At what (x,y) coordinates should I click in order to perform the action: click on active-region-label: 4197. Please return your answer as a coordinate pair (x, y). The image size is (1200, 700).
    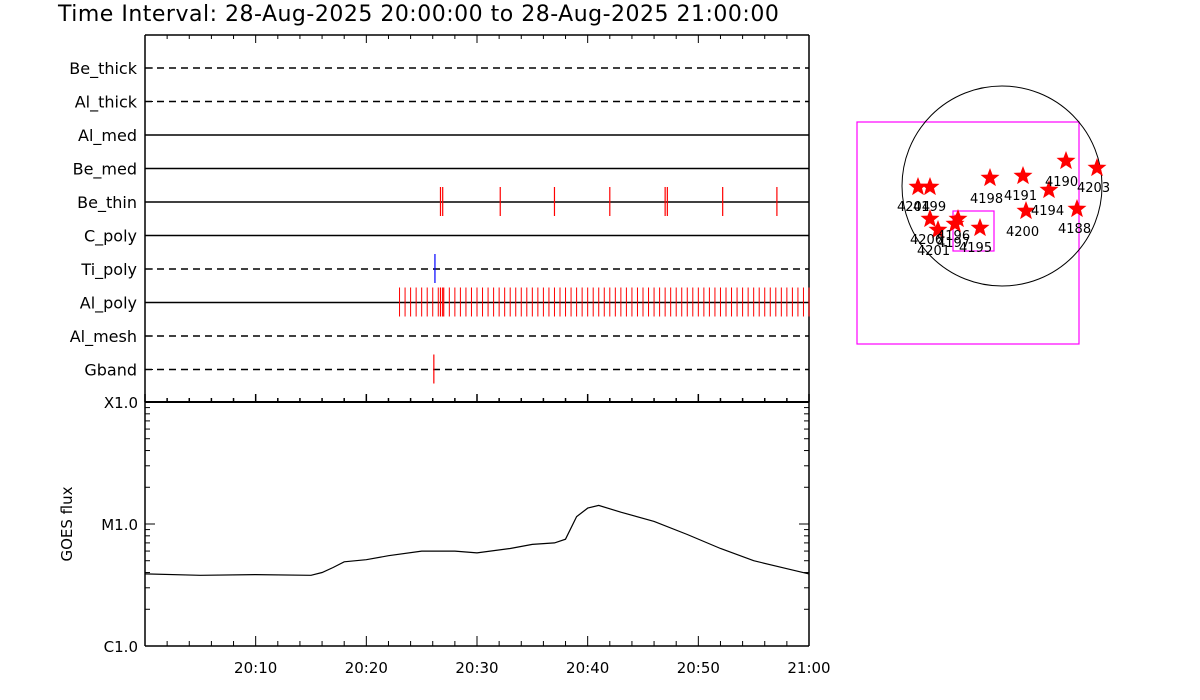
    Looking at the image, I should click on (953, 243).